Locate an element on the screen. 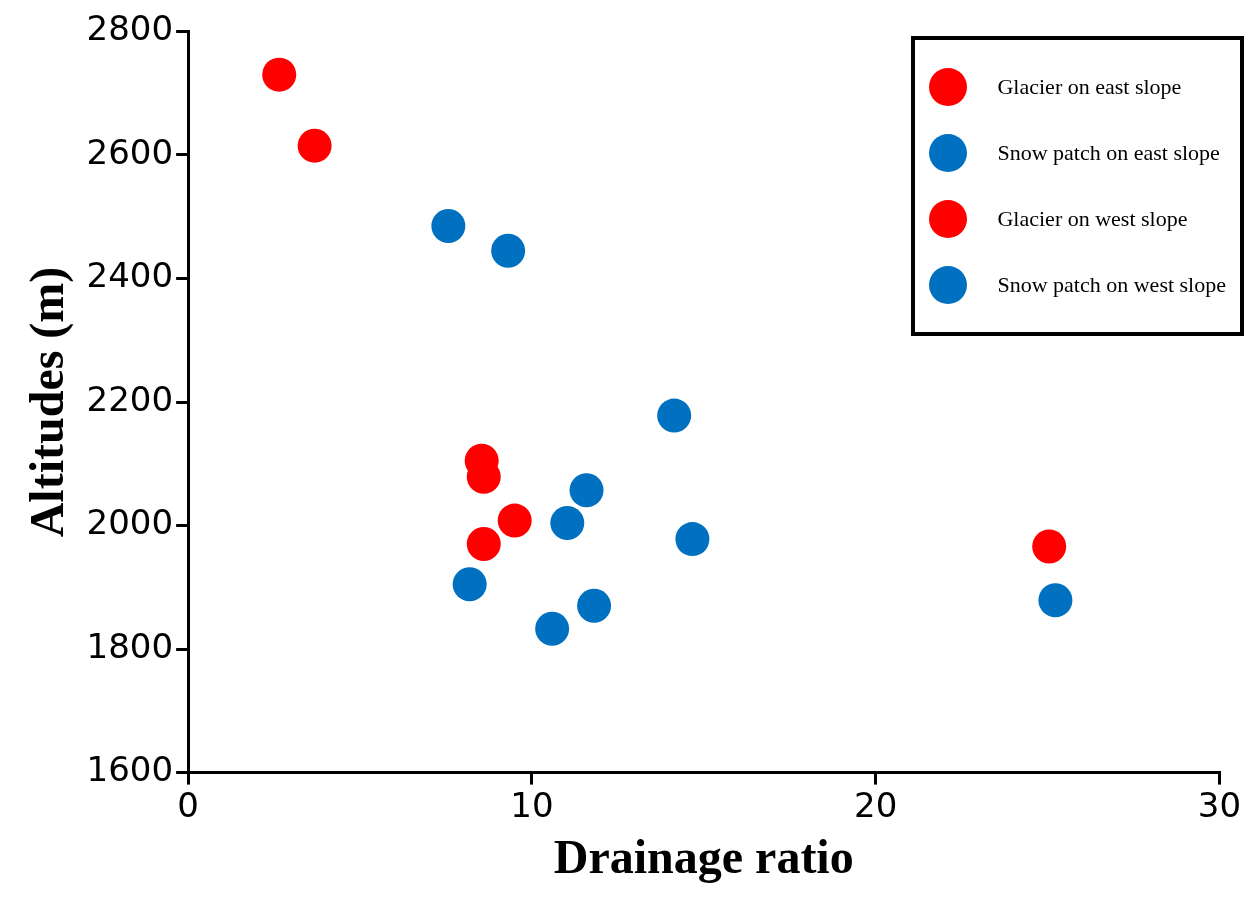  y-tick-label: 2000 is located at coordinates (130, 522).